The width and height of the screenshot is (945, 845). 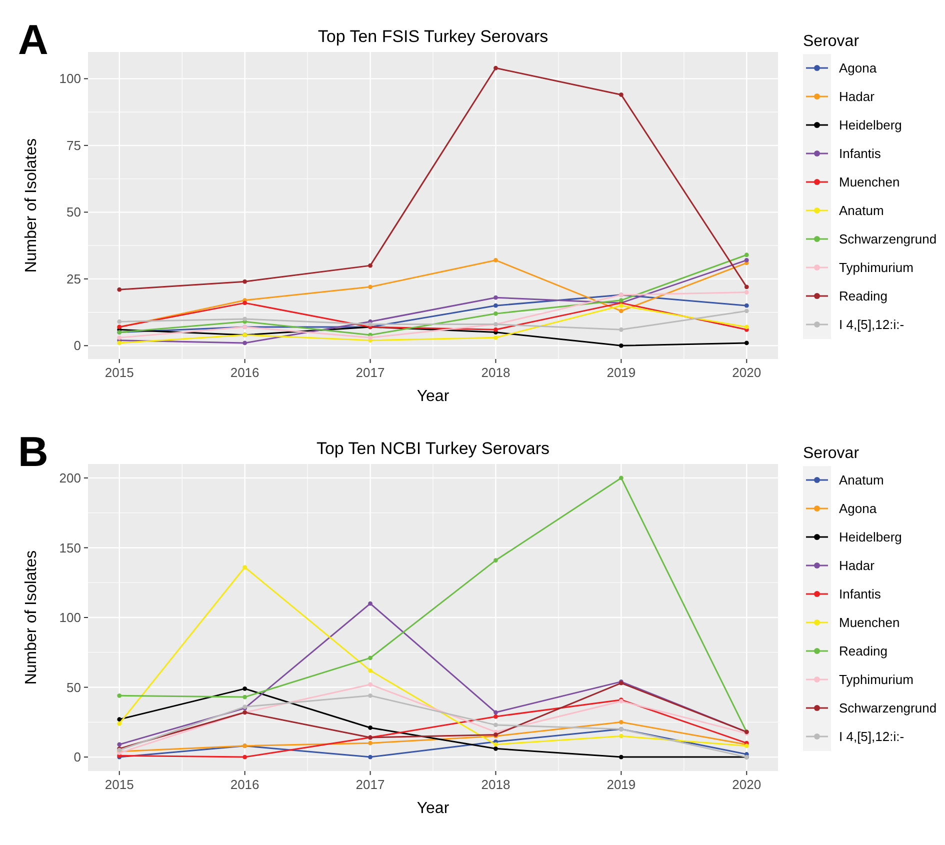 What do you see at coordinates (433, 448) in the screenshot?
I see `chart-title: Top Ten NCBI Turkey Serovars` at bounding box center [433, 448].